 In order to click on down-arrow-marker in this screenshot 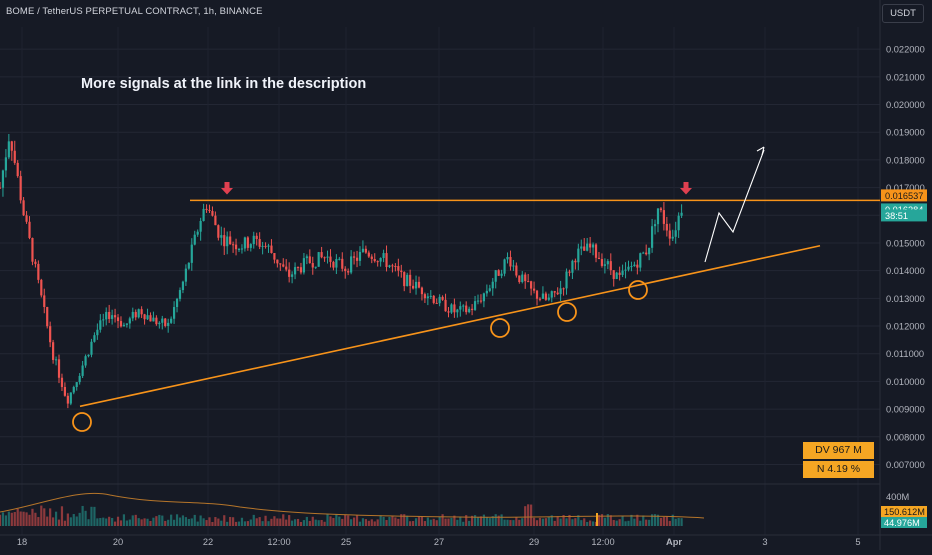, I will do `click(686, 188)`.